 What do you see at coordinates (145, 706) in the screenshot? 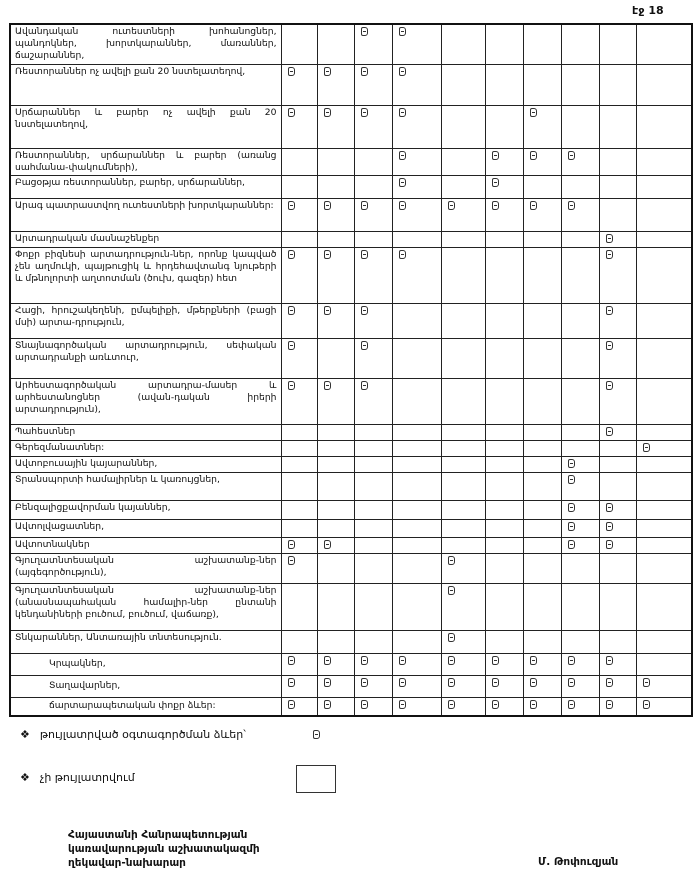
I see `row-label: ճարտարապետական փոքր ձևեր:` at bounding box center [145, 706].